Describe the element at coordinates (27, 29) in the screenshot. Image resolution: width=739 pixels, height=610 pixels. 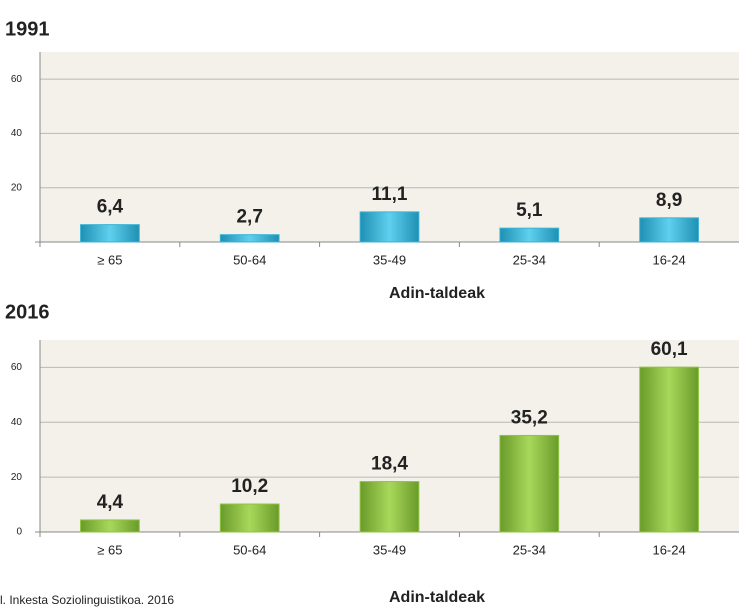
I see `chart-title: 1991` at that location.